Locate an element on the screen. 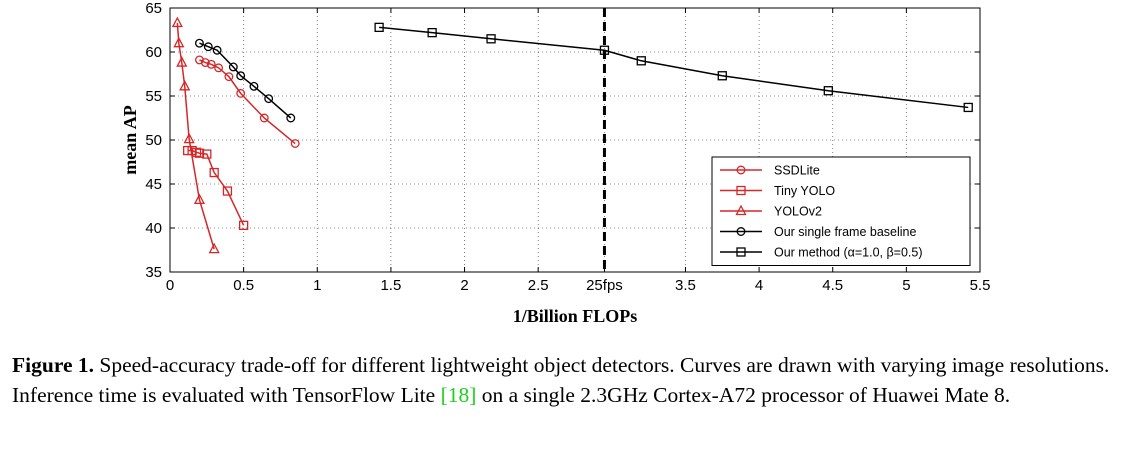 The image size is (1121, 454). y-tick-label: 65 is located at coordinates (153, 8).